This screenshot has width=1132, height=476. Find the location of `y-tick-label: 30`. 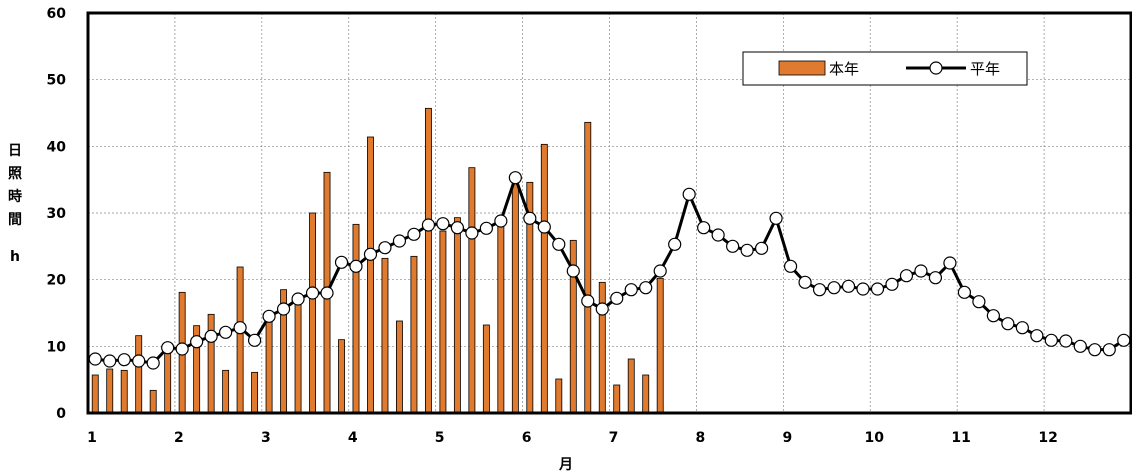

y-tick-label: 30 is located at coordinates (57, 214).